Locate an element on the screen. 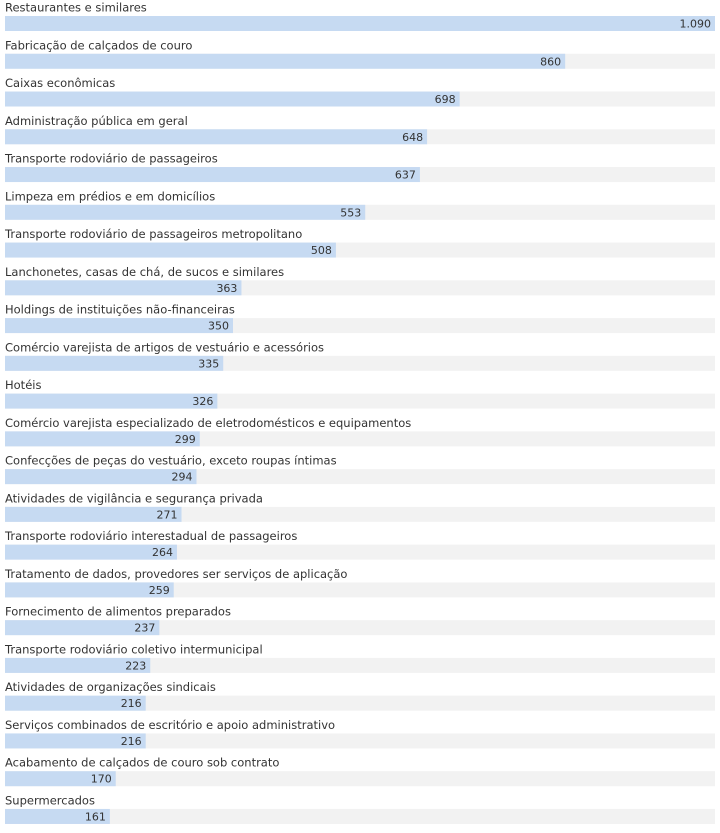 Image resolution: width=720 pixels, height=833 pixels. category-label: Restaurantes e similares is located at coordinates (76, 8).